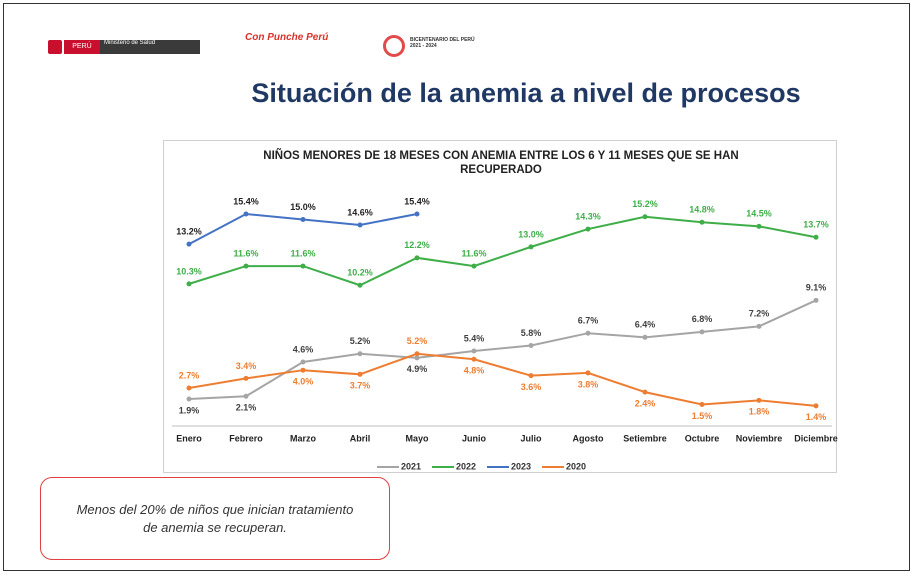 The width and height of the screenshot is (915, 576). I want to click on data-label: 13.2%, so click(189, 232).